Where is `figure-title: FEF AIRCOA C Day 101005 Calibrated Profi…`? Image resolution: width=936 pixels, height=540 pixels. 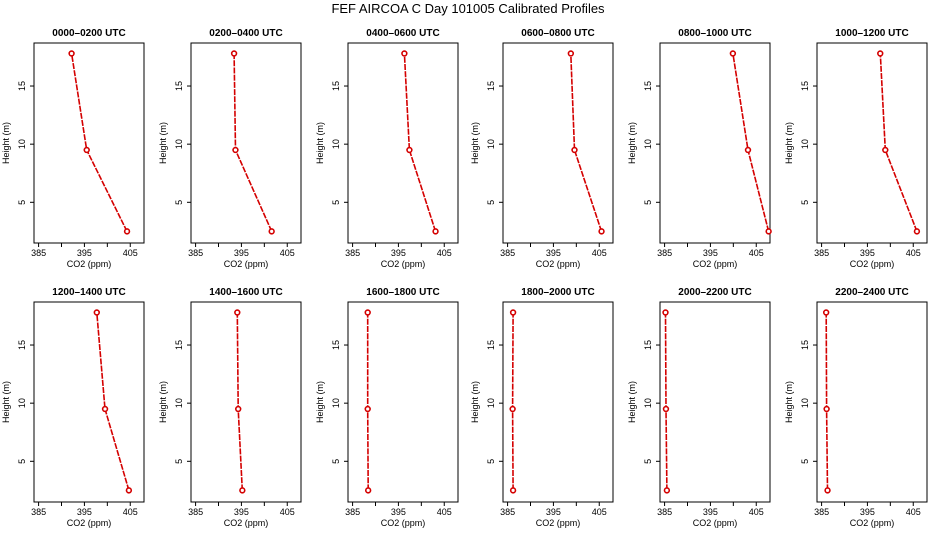 figure-title: FEF AIRCOA C Day 101005 Calibrated Profi… is located at coordinates (468, 8).